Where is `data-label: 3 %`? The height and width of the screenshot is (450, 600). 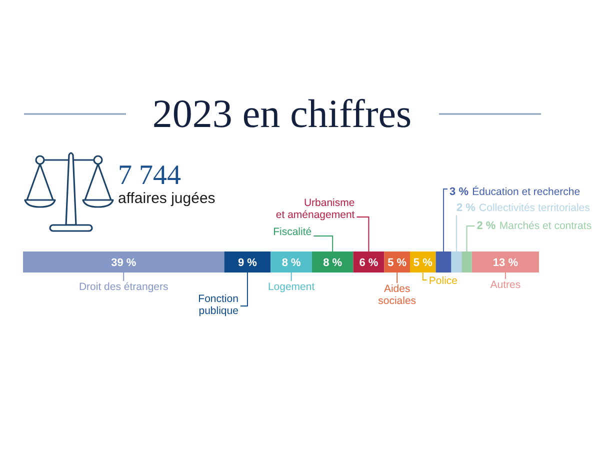 data-label: 3 % is located at coordinates (459, 192).